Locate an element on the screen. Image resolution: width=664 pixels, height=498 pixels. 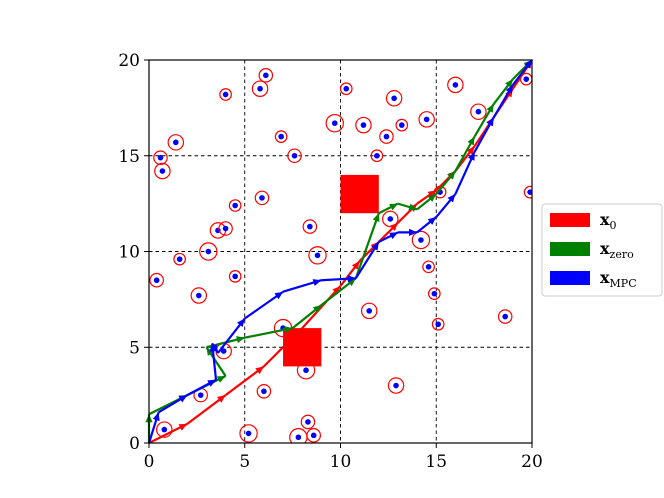
x-tick-label: 0 is located at coordinates (149, 462).